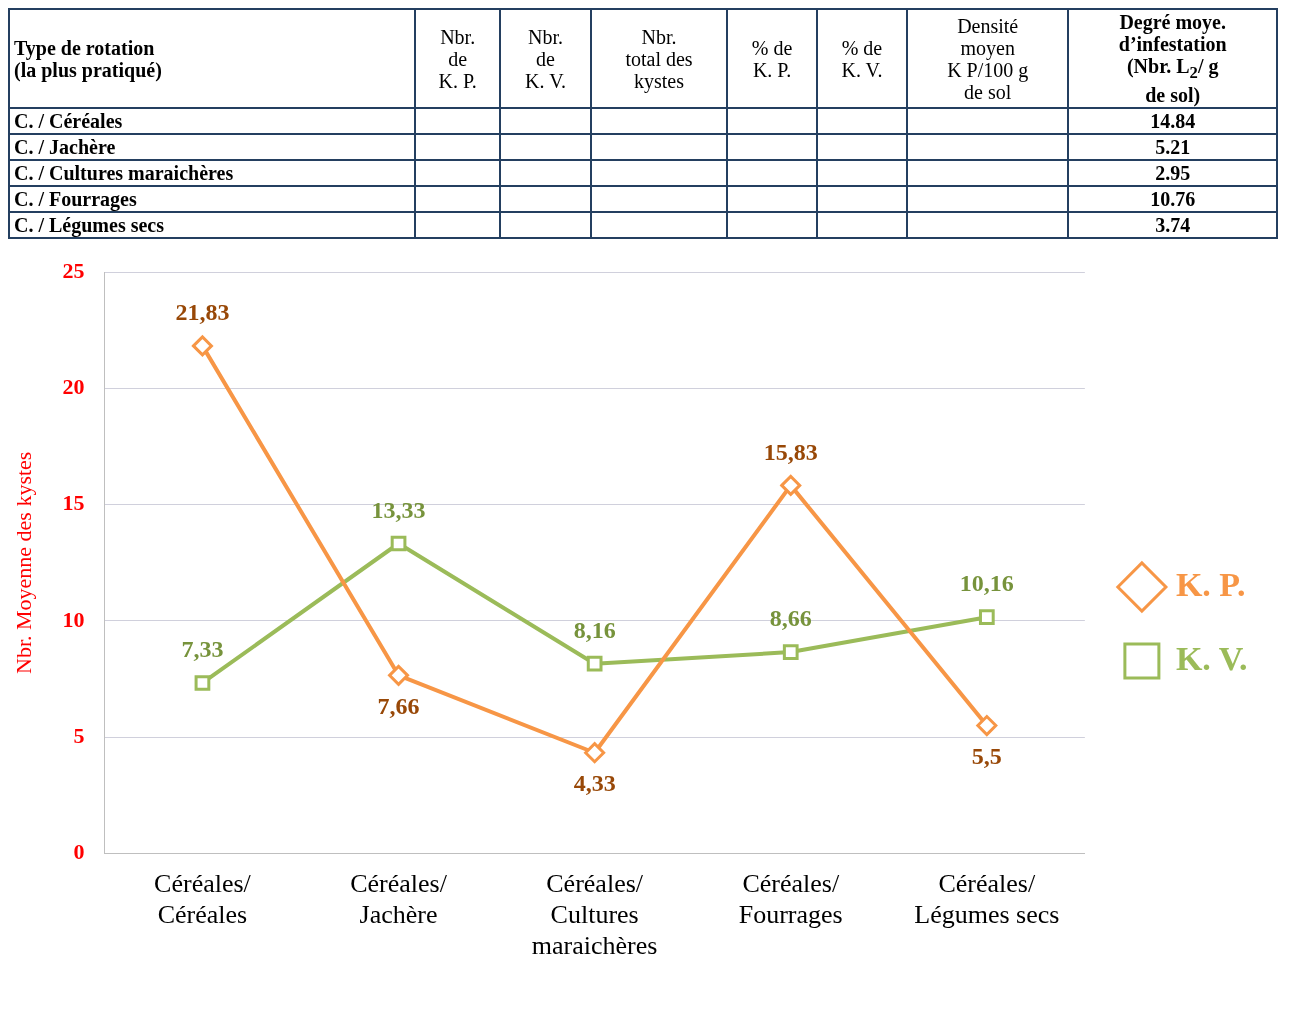 The width and height of the screenshot is (1295, 1028). What do you see at coordinates (75, 199) in the screenshot?
I see `category-label: C. / Fourrages` at bounding box center [75, 199].